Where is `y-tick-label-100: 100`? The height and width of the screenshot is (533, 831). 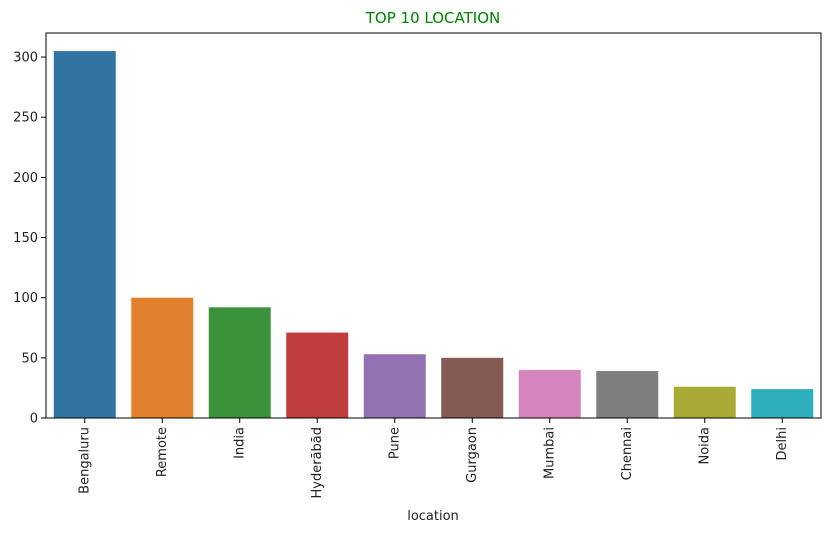
y-tick-label-100: 100 is located at coordinates (25, 298).